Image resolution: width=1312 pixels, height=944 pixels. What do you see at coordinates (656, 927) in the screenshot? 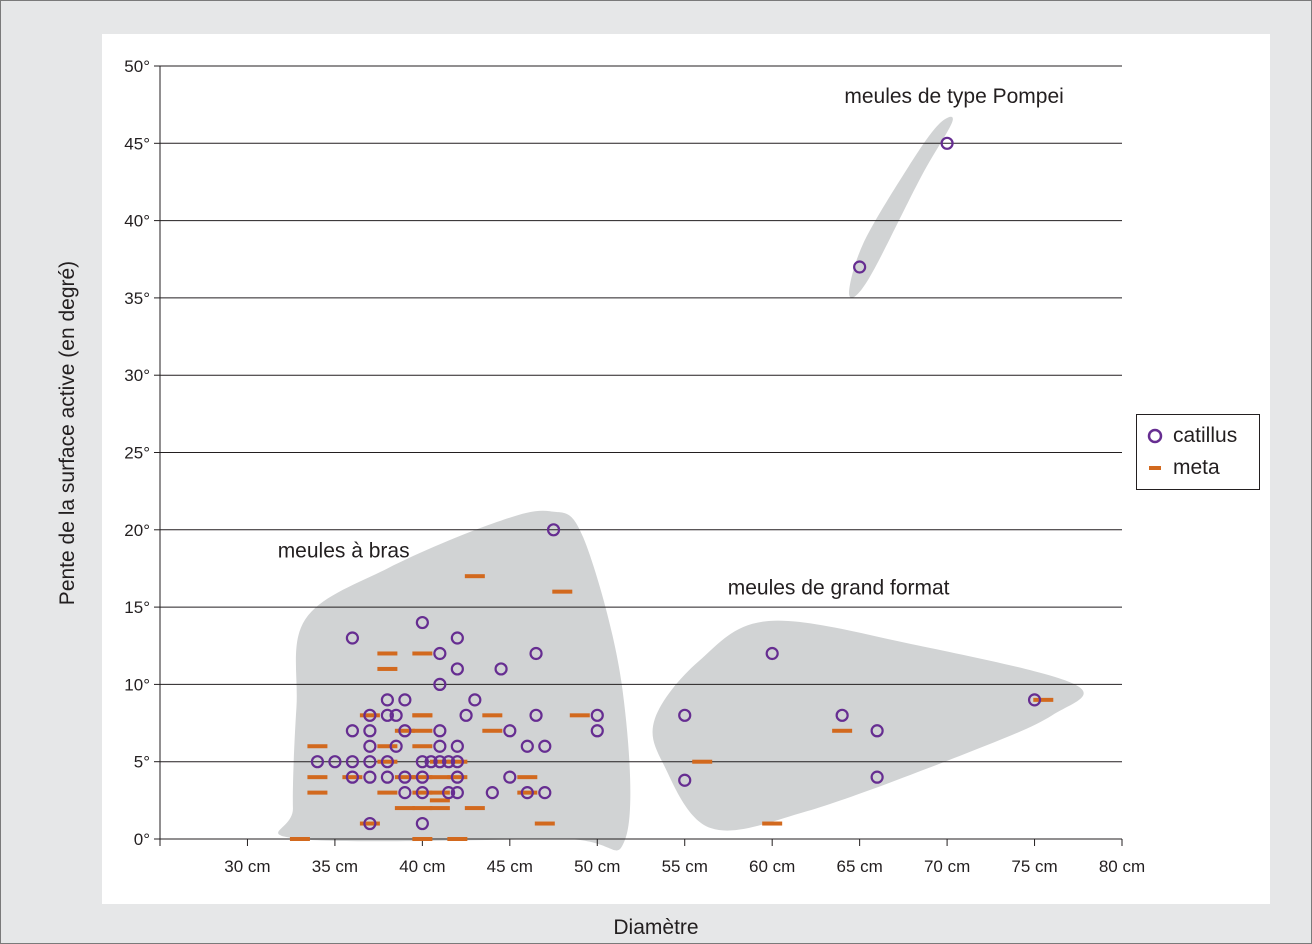
I see `x-axis-label: Diamètre` at bounding box center [656, 927].